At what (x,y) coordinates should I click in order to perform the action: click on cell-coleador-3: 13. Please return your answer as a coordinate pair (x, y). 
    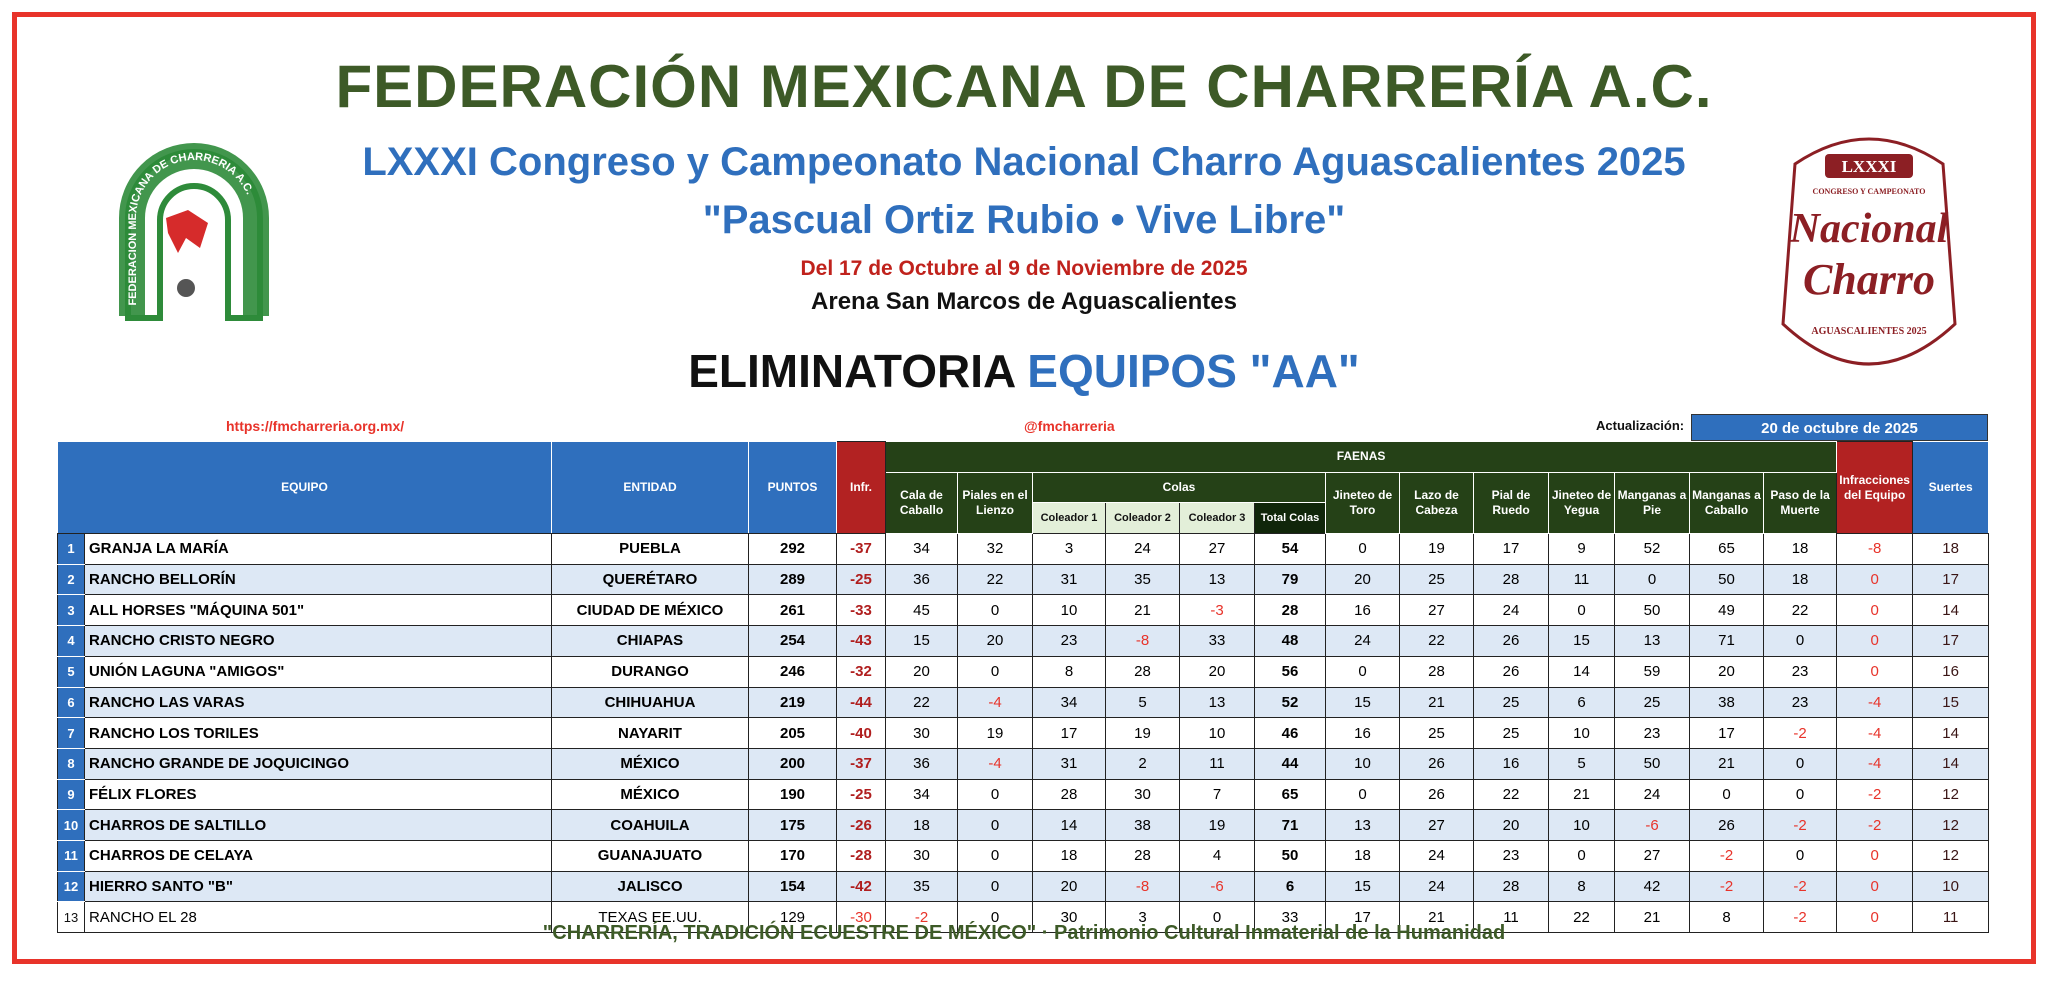
    Looking at the image, I should click on (1217, 702).